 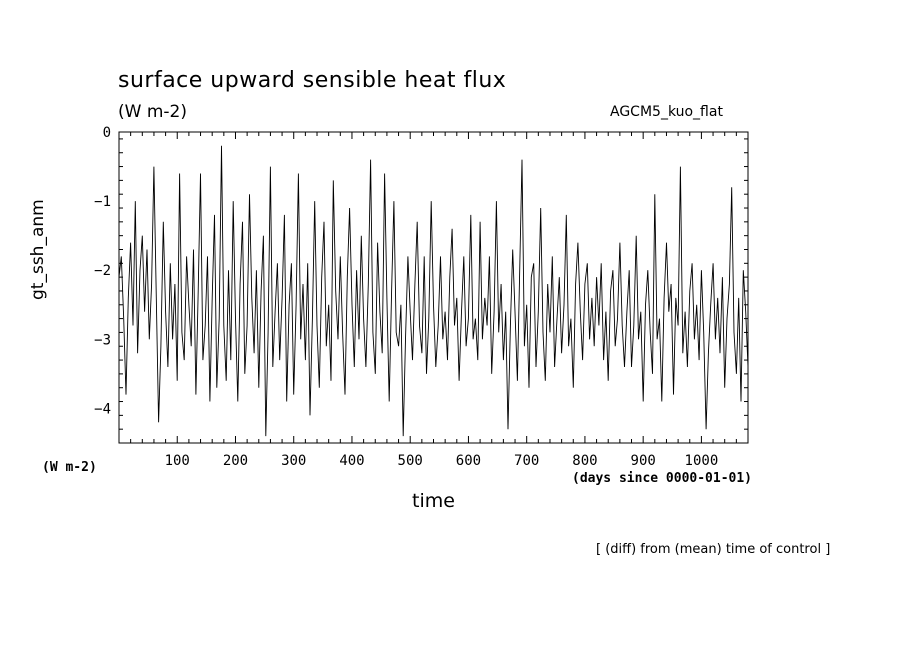 I want to click on x-tick-label: 400, so click(x=351, y=461).